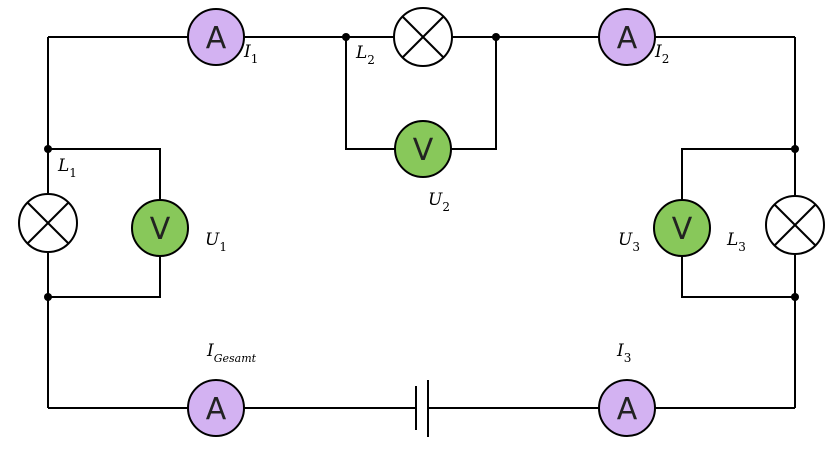  I want to click on svg-text: I1, so click(250, 54).